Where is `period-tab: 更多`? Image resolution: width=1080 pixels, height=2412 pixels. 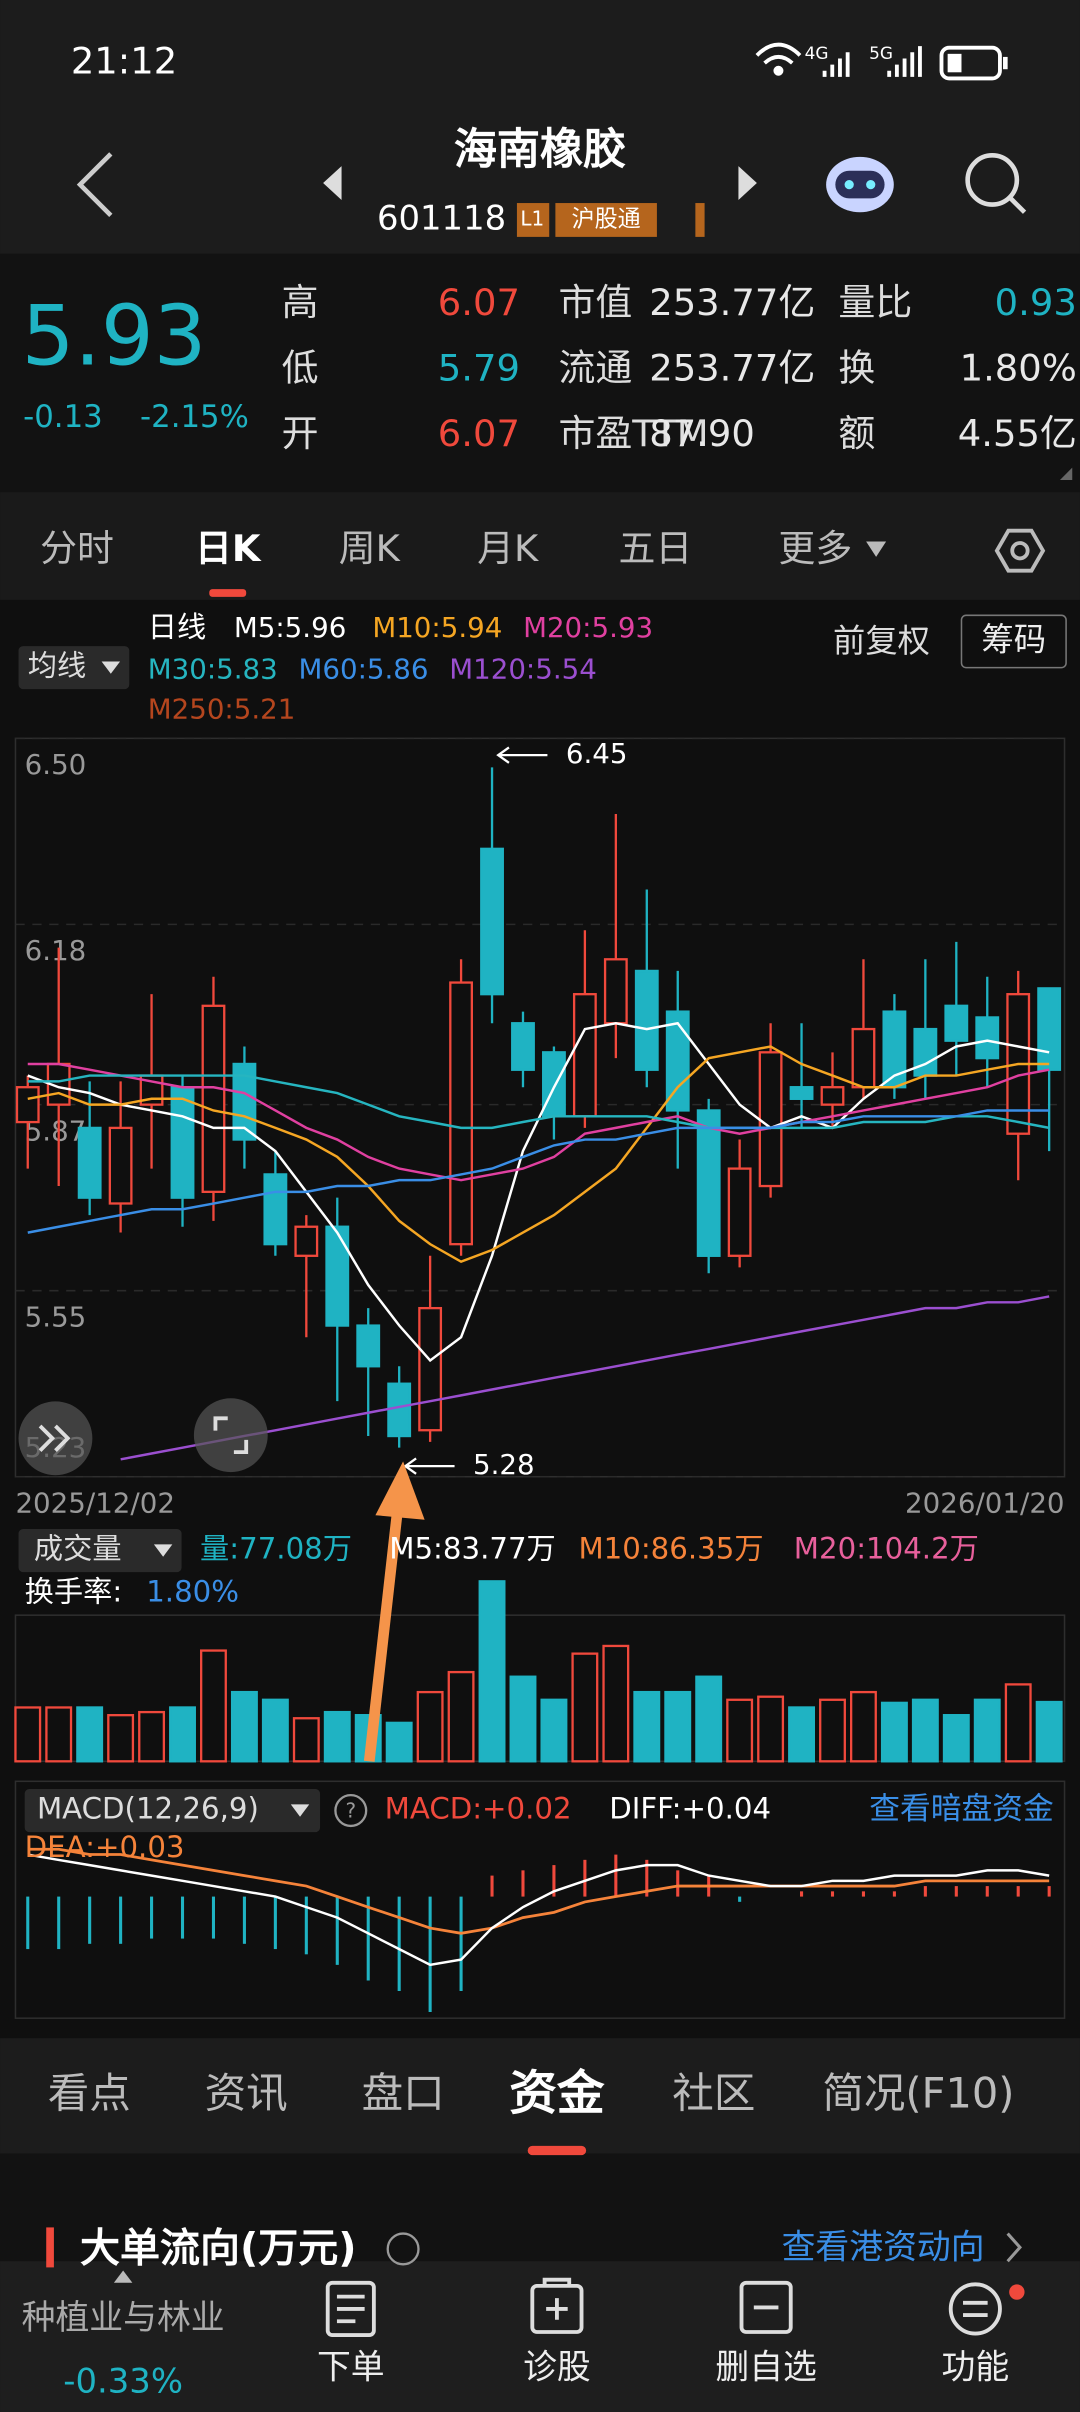
period-tab: 更多 is located at coordinates (815, 548).